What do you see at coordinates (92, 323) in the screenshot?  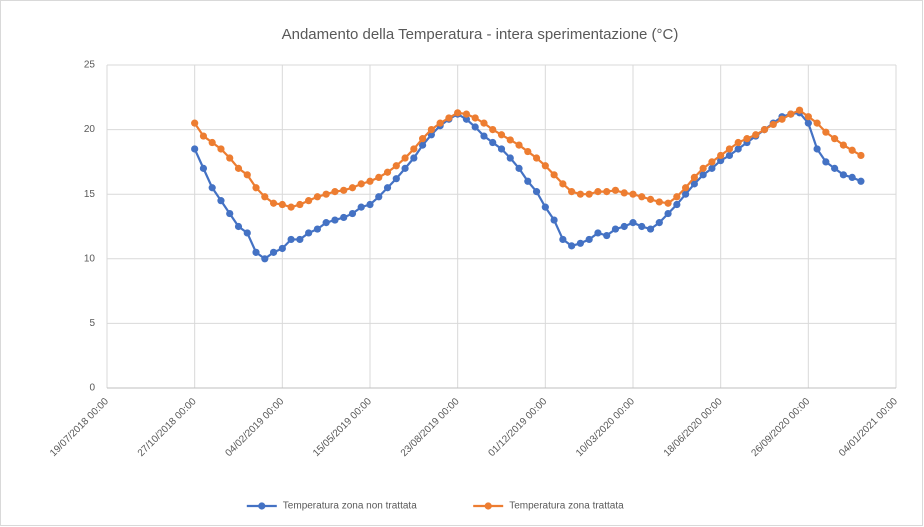 I see `y-tick-label: 5` at bounding box center [92, 323].